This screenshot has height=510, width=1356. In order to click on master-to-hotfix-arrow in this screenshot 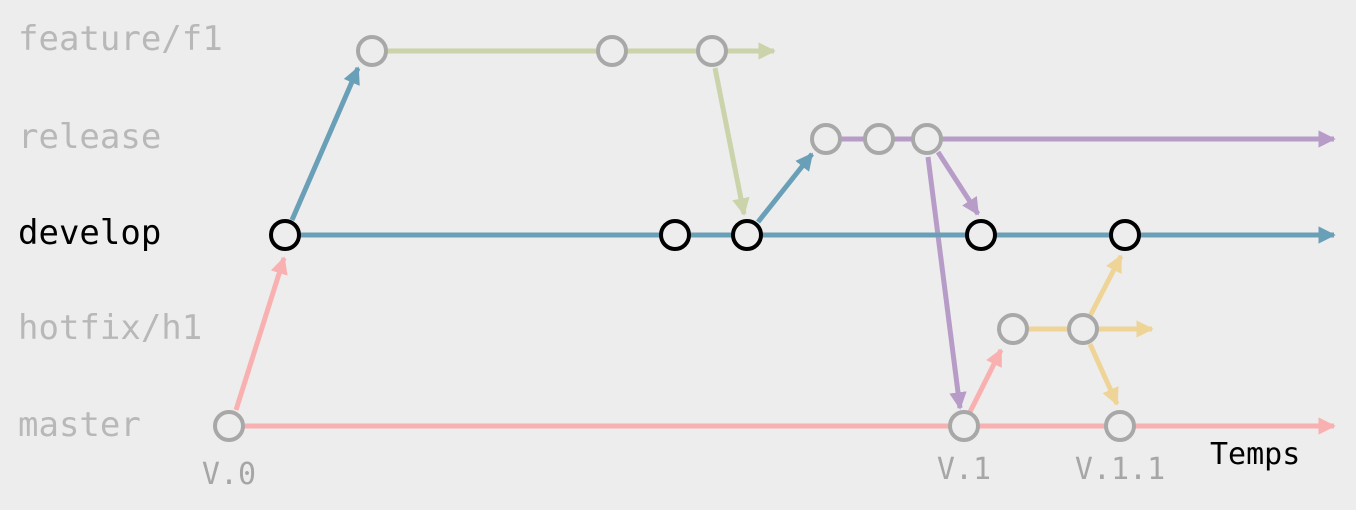, I will do `click(985, 381)`.